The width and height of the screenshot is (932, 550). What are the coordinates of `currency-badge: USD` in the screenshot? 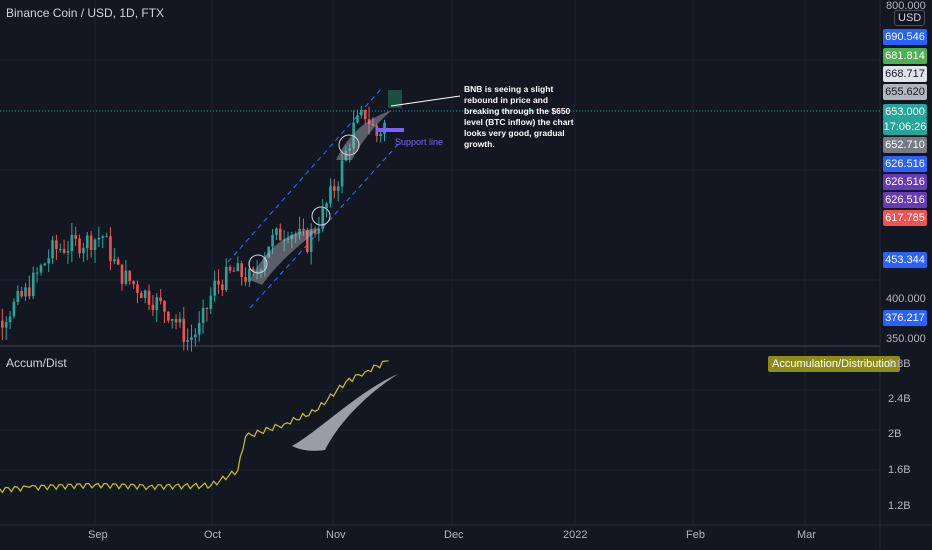 It's located at (910, 18).